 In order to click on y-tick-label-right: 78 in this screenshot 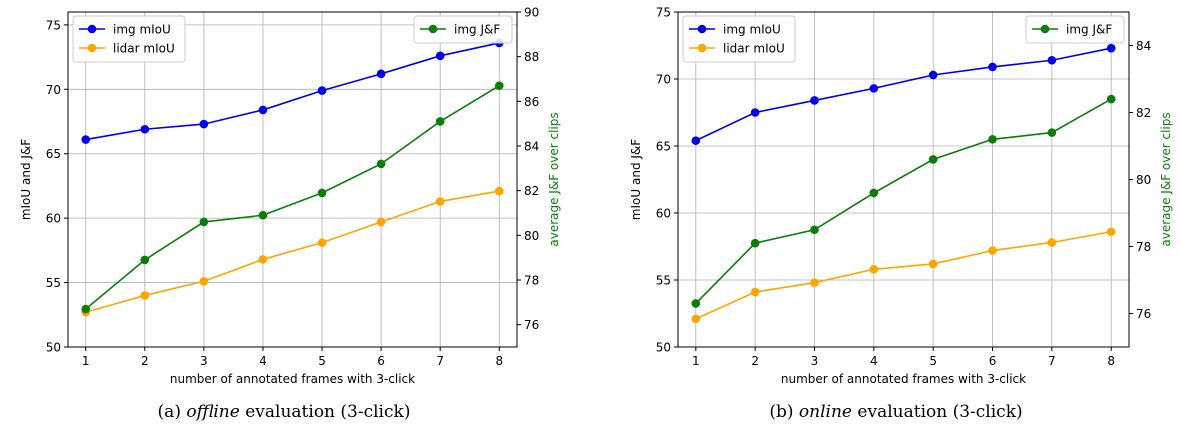, I will do `click(531, 281)`.